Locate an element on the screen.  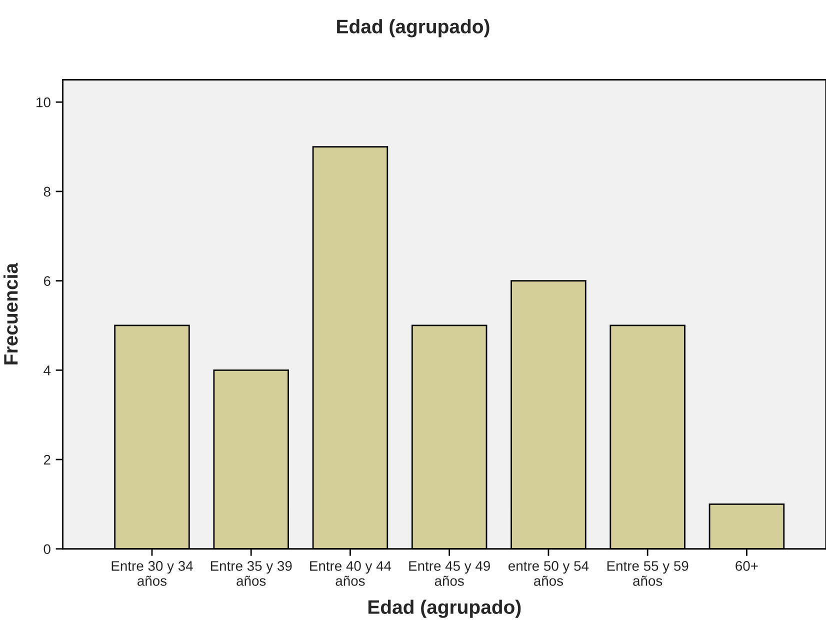
chart-title: Edad (agrupado) is located at coordinates (413, 28).